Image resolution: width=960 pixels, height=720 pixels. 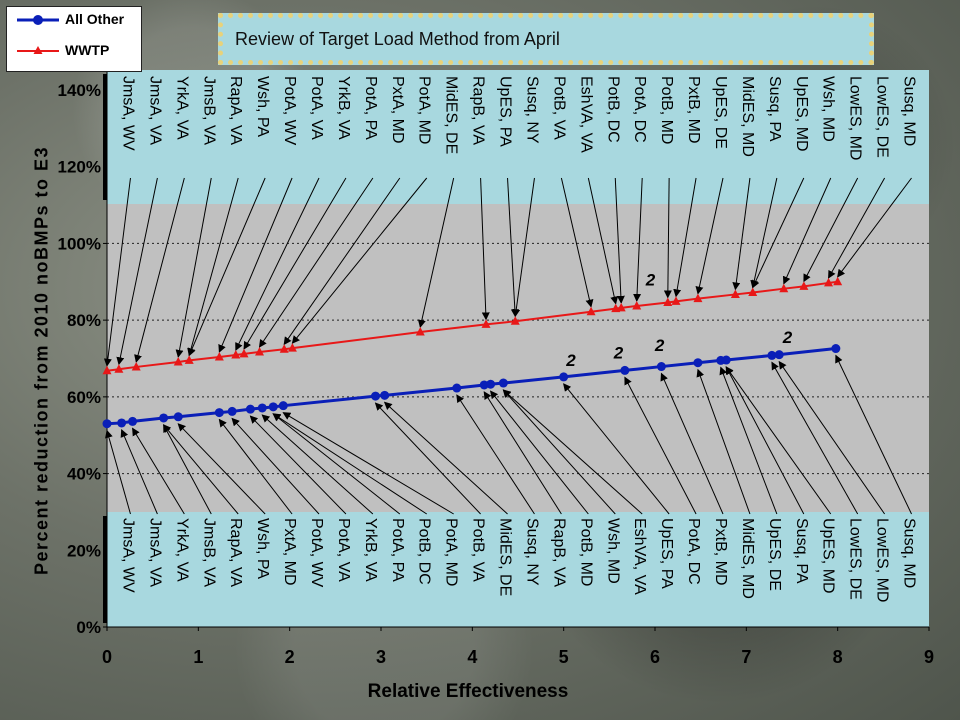 I want to click on station-label-bottom: JmsB, VA, so click(x=208, y=552).